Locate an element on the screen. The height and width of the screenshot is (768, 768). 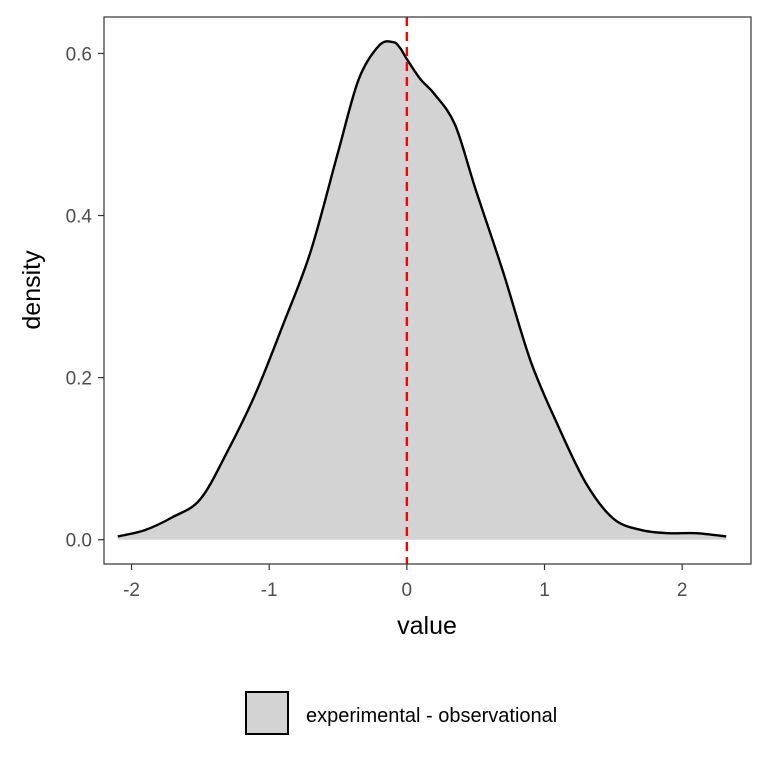
legend-label: experimental - observational is located at coordinates (431, 716).